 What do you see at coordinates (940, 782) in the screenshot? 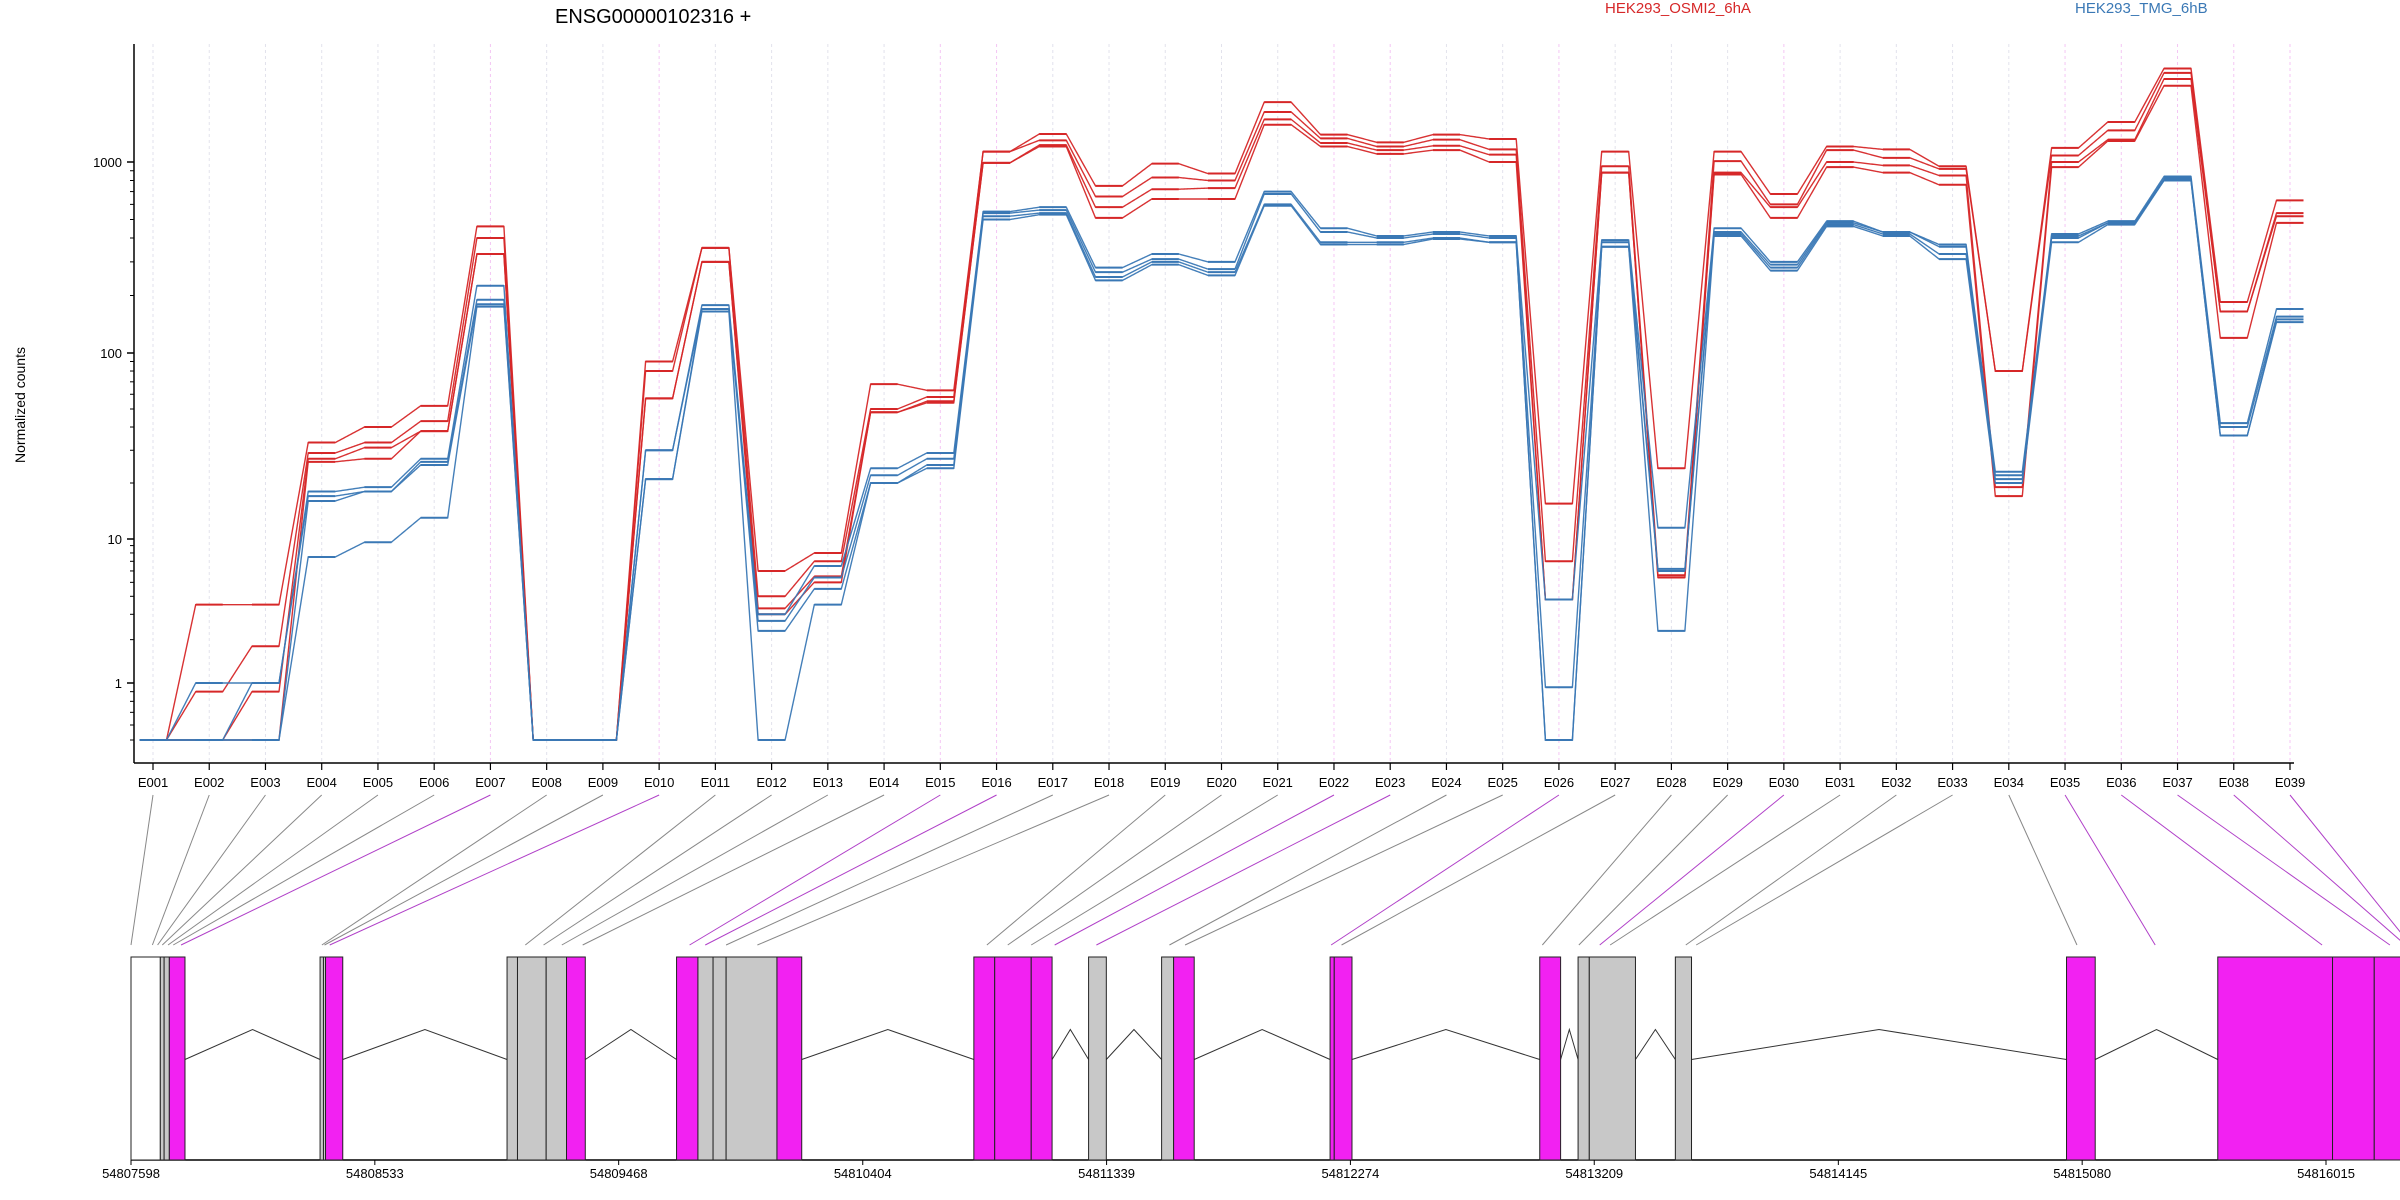
I see `x-tick-label-e015: E015` at bounding box center [940, 782].